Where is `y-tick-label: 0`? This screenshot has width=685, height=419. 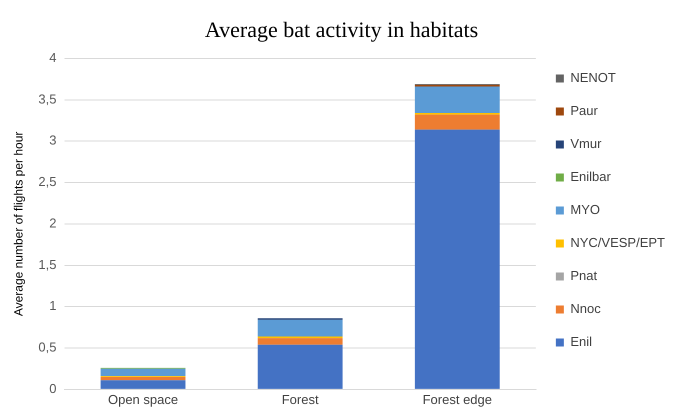 y-tick-label: 0 is located at coordinates (52, 388).